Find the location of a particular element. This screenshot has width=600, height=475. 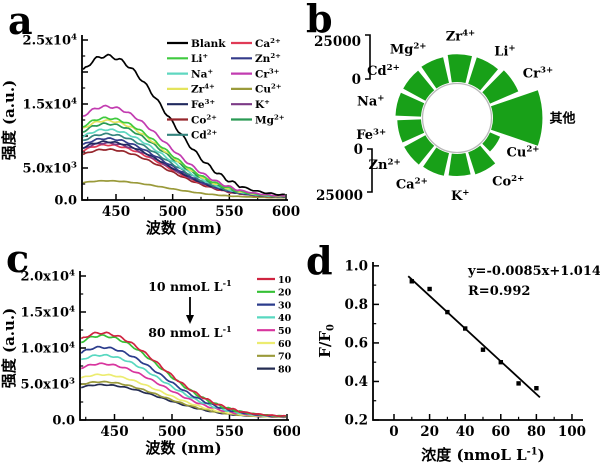

rose-label-Mg2: Mg2+ is located at coordinates (408, 50).